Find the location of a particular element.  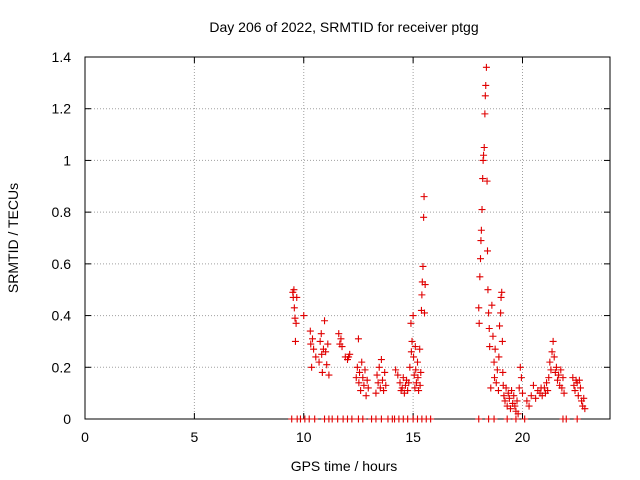

y-axis-label: SRMTID / TECUs is located at coordinates (13, 238).